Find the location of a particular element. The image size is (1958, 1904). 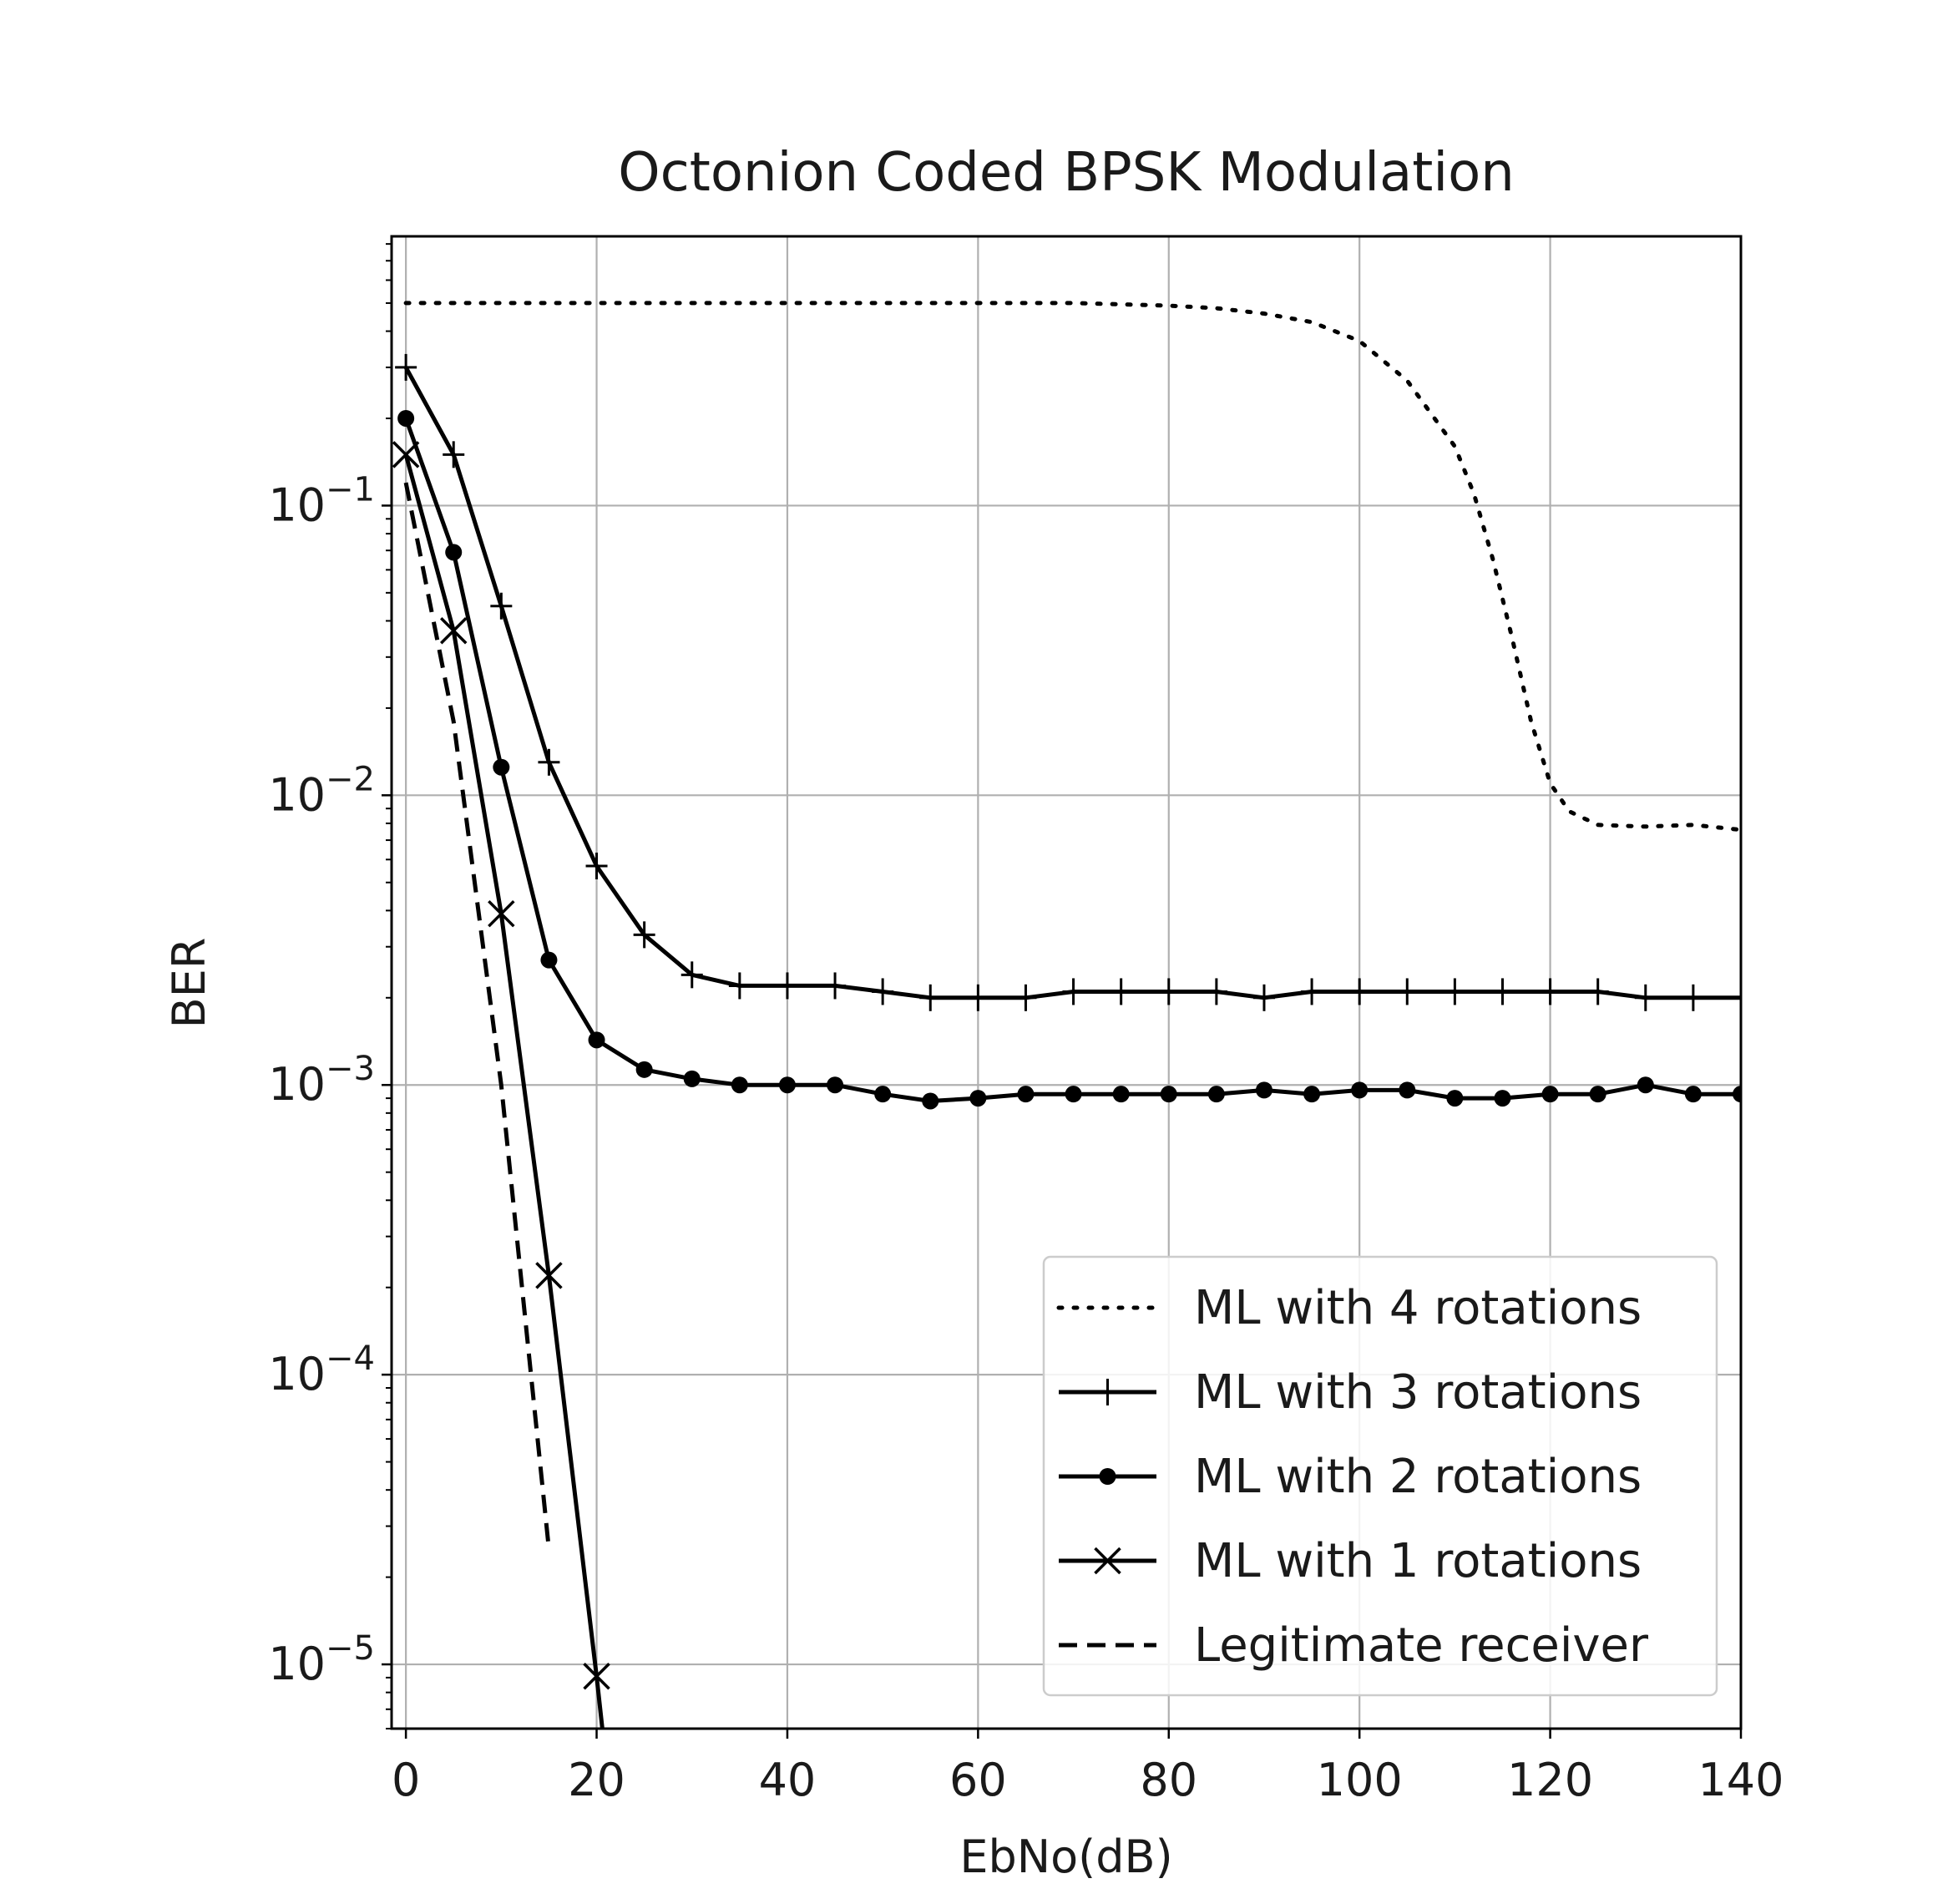

x-axis-label: EbNo(dB) is located at coordinates (1065, 1857).